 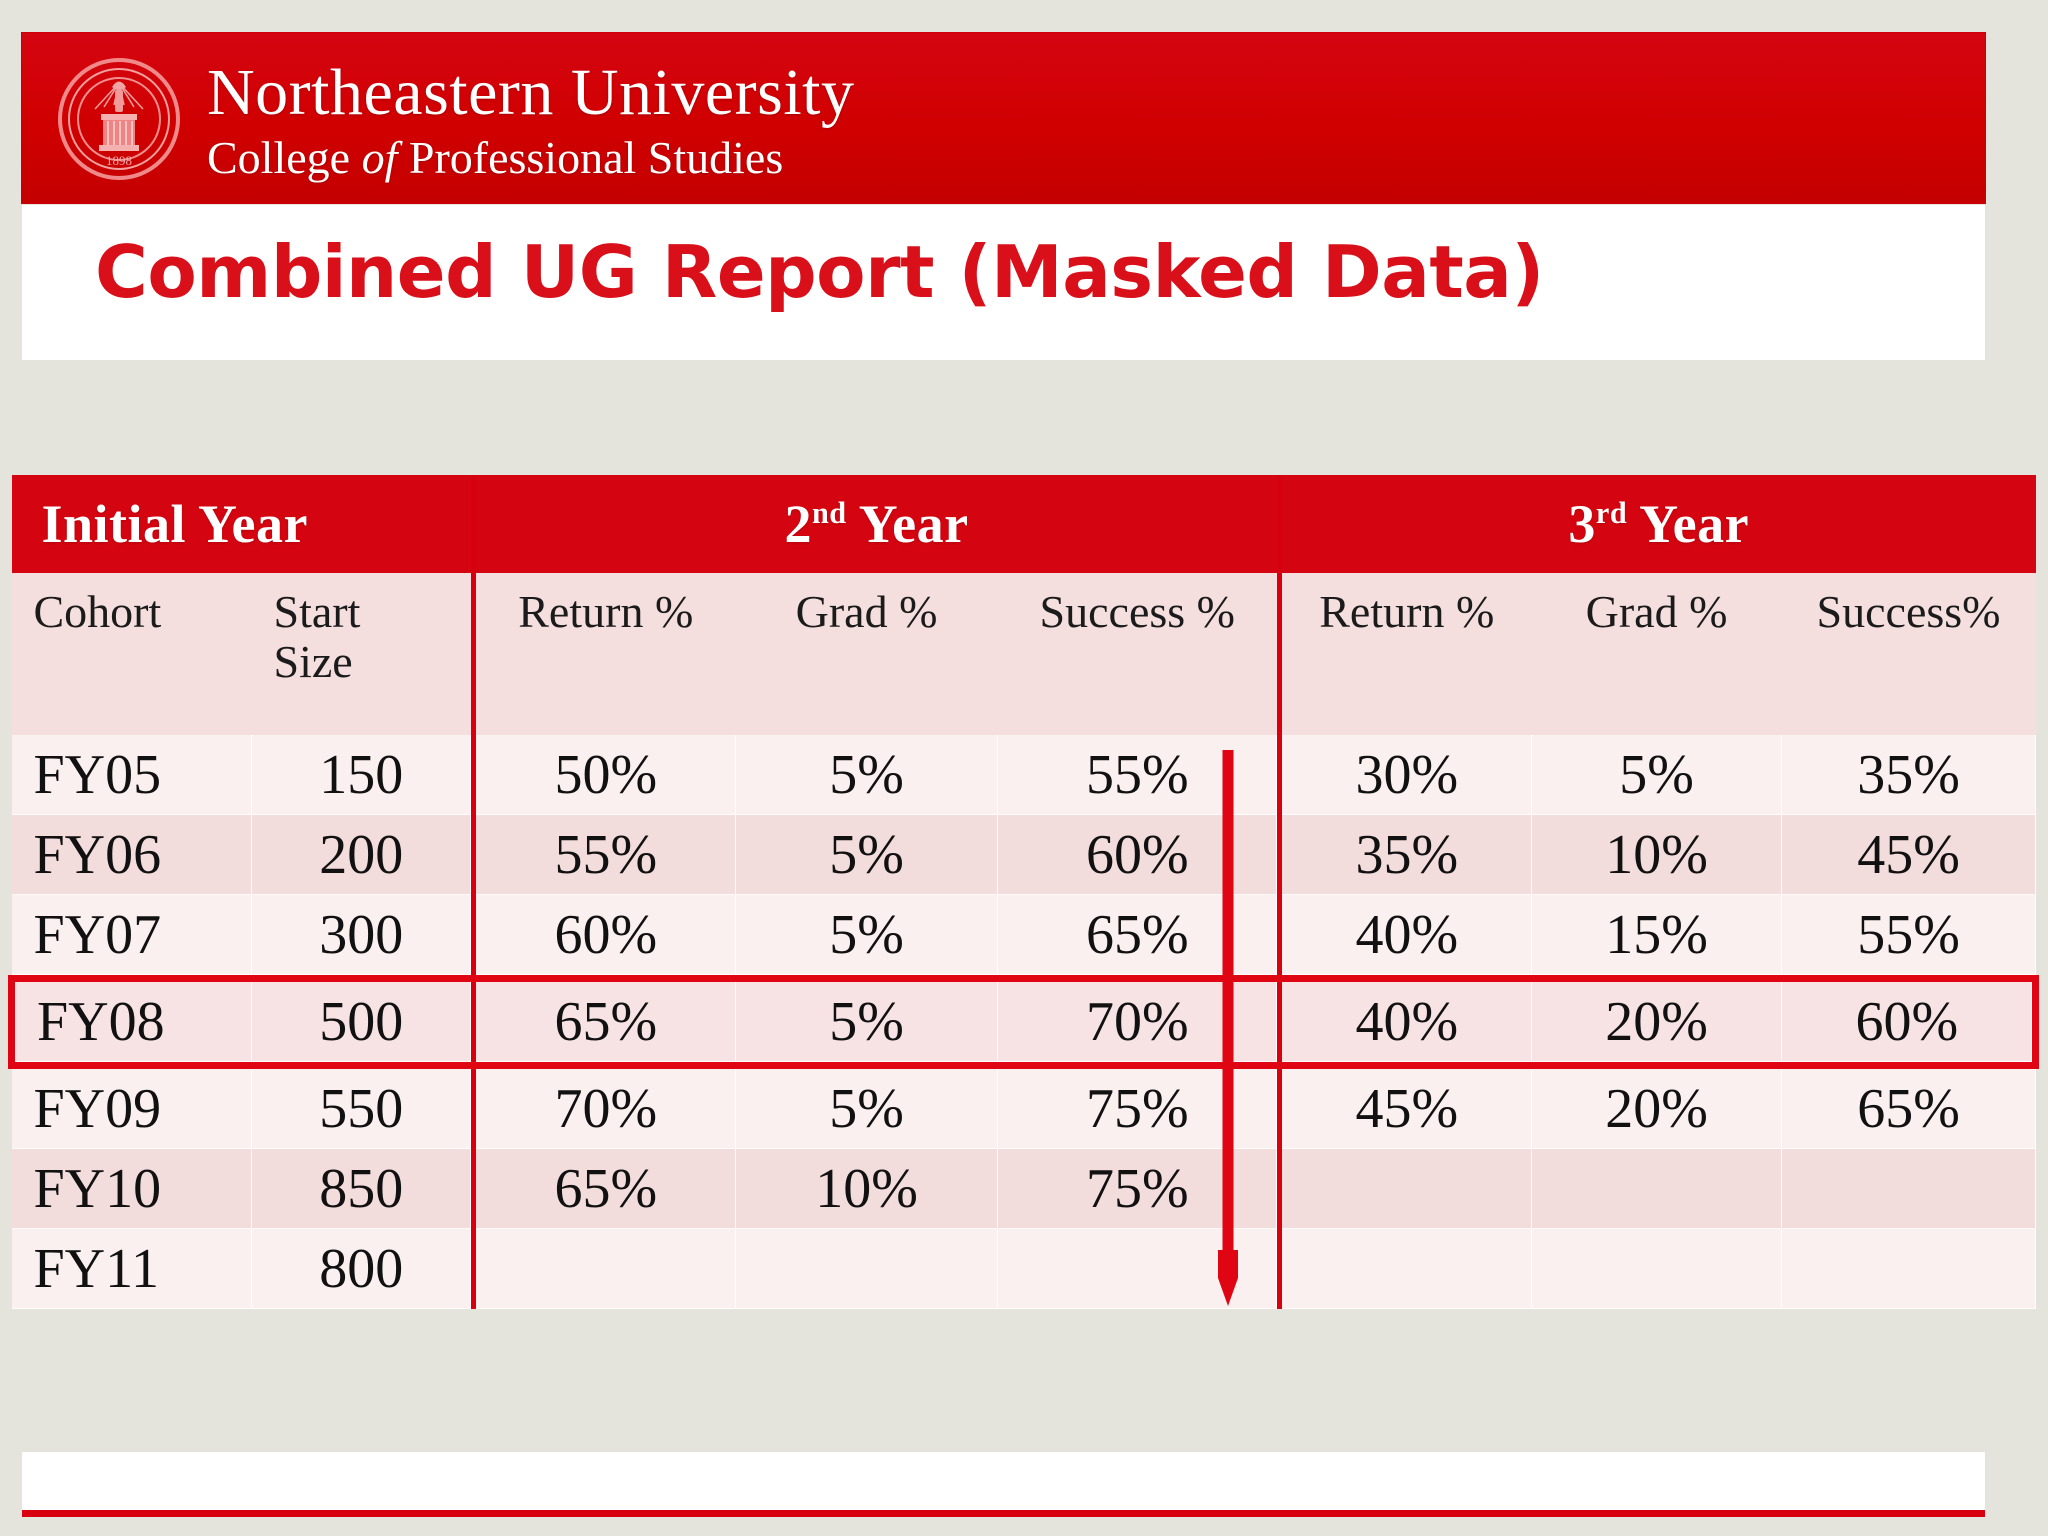 I want to click on cell-y3-success: 35%, so click(x=1908, y=775).